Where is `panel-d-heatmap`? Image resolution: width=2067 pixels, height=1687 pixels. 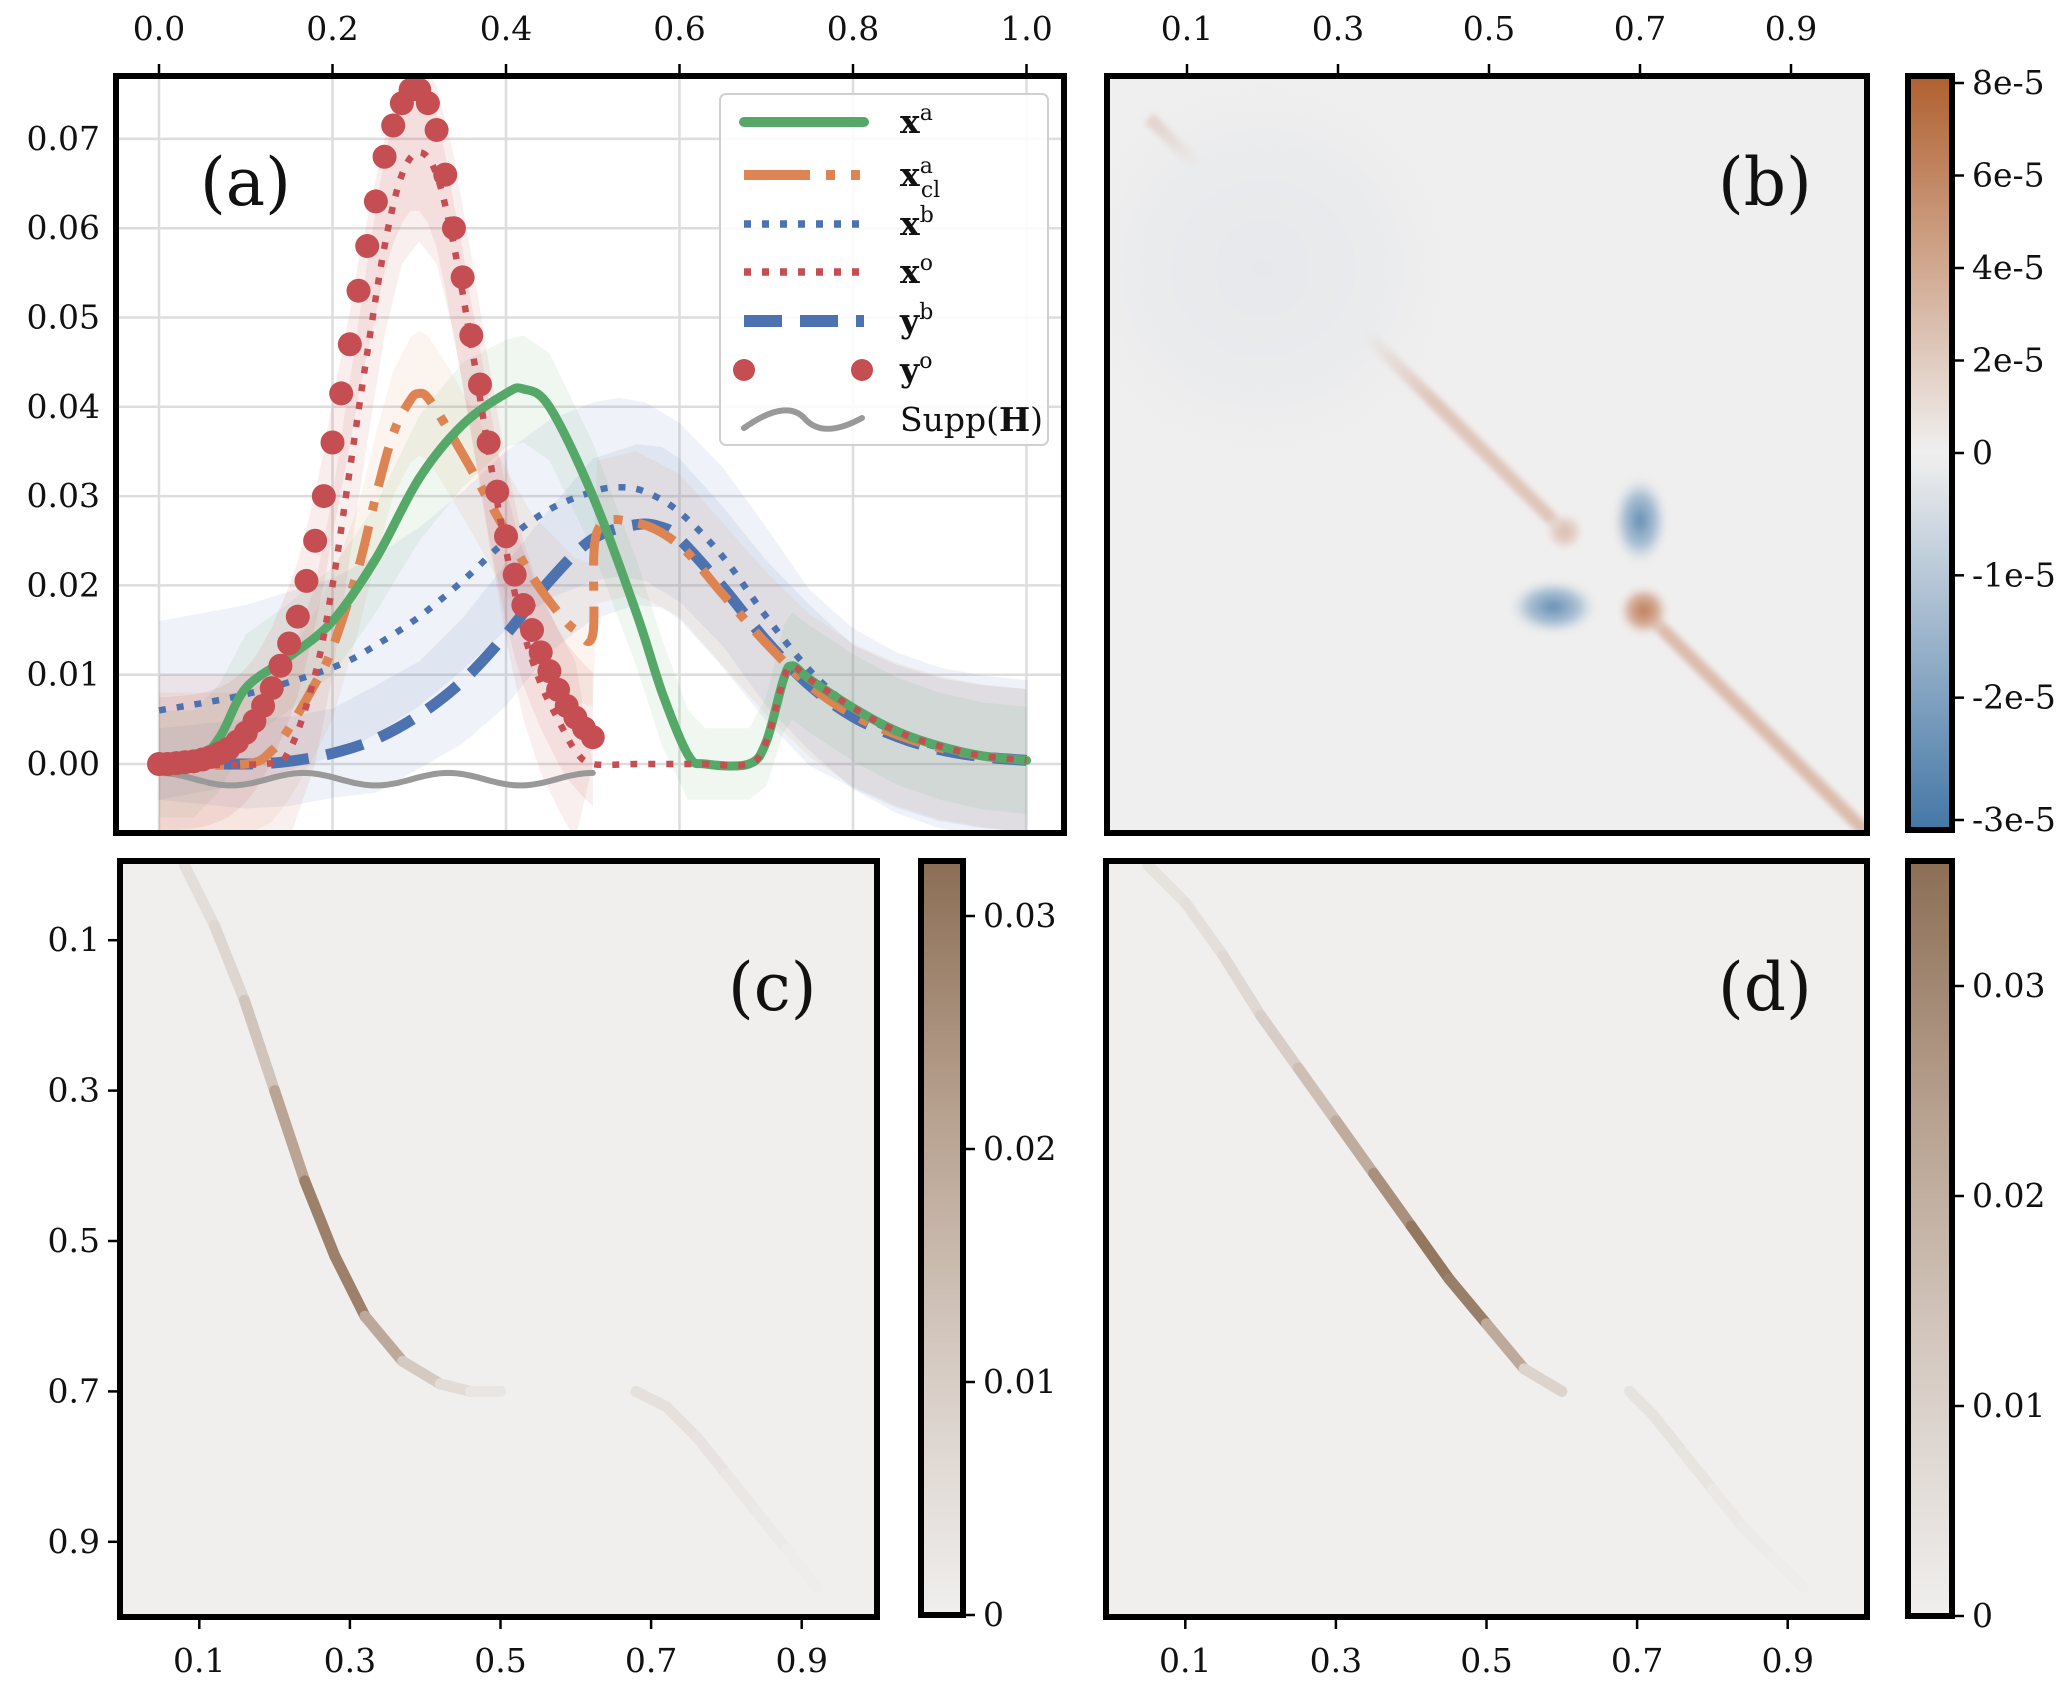 panel-d-heatmap is located at coordinates (1475, 1227).